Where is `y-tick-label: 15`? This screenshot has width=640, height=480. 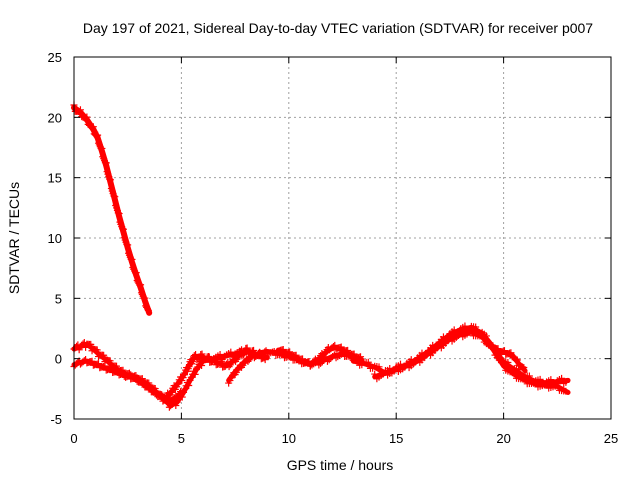 y-tick-label: 15 is located at coordinates (55, 178).